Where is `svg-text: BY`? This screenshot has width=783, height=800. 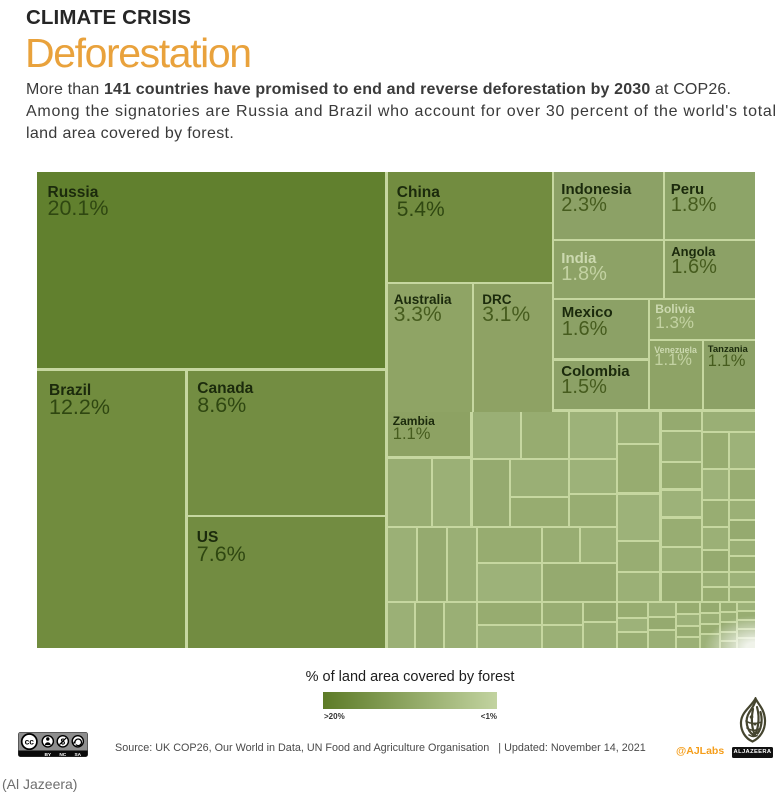
svg-text: BY is located at coordinates (47, 754).